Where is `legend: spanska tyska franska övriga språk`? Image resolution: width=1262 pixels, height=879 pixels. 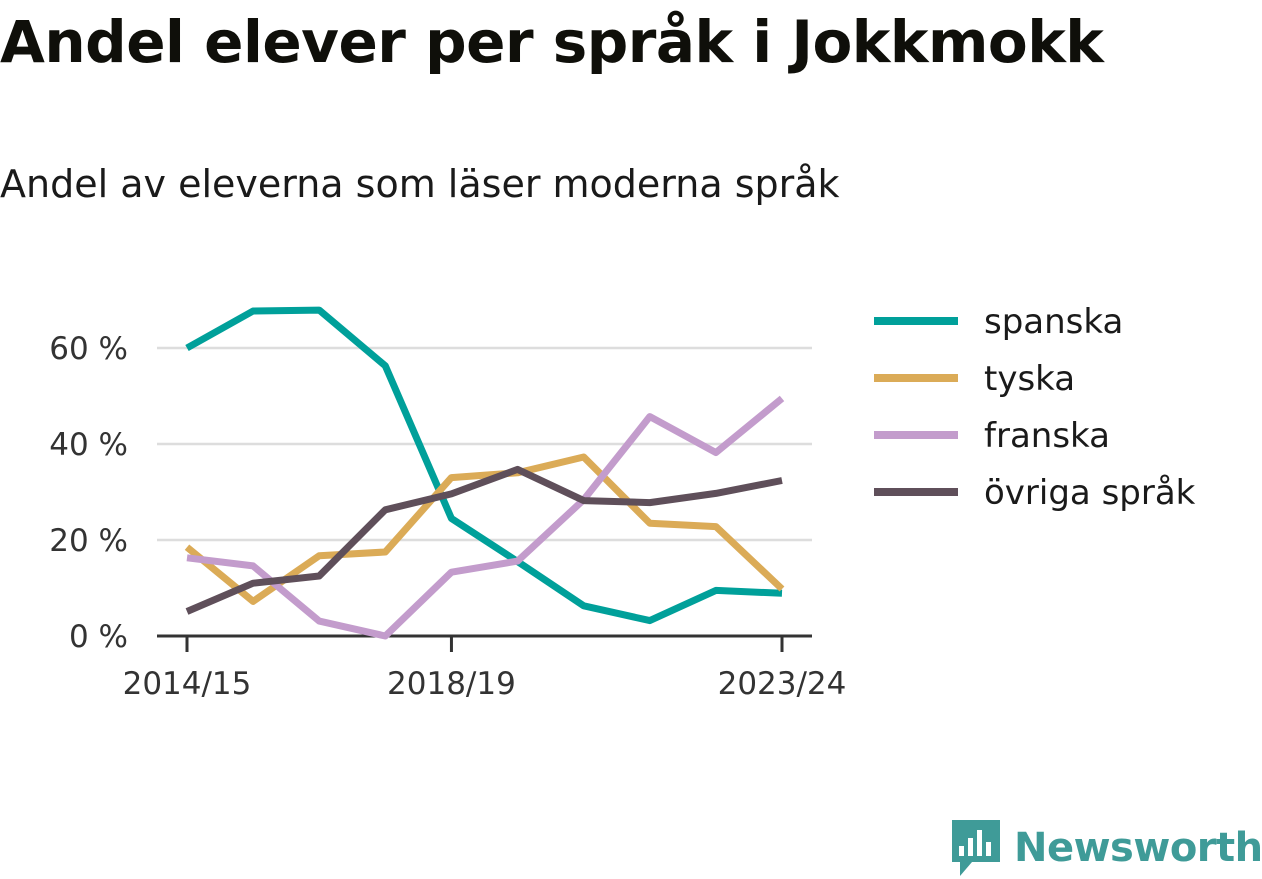
legend: spanska tyska franska övriga språk is located at coordinates (1035, 407).